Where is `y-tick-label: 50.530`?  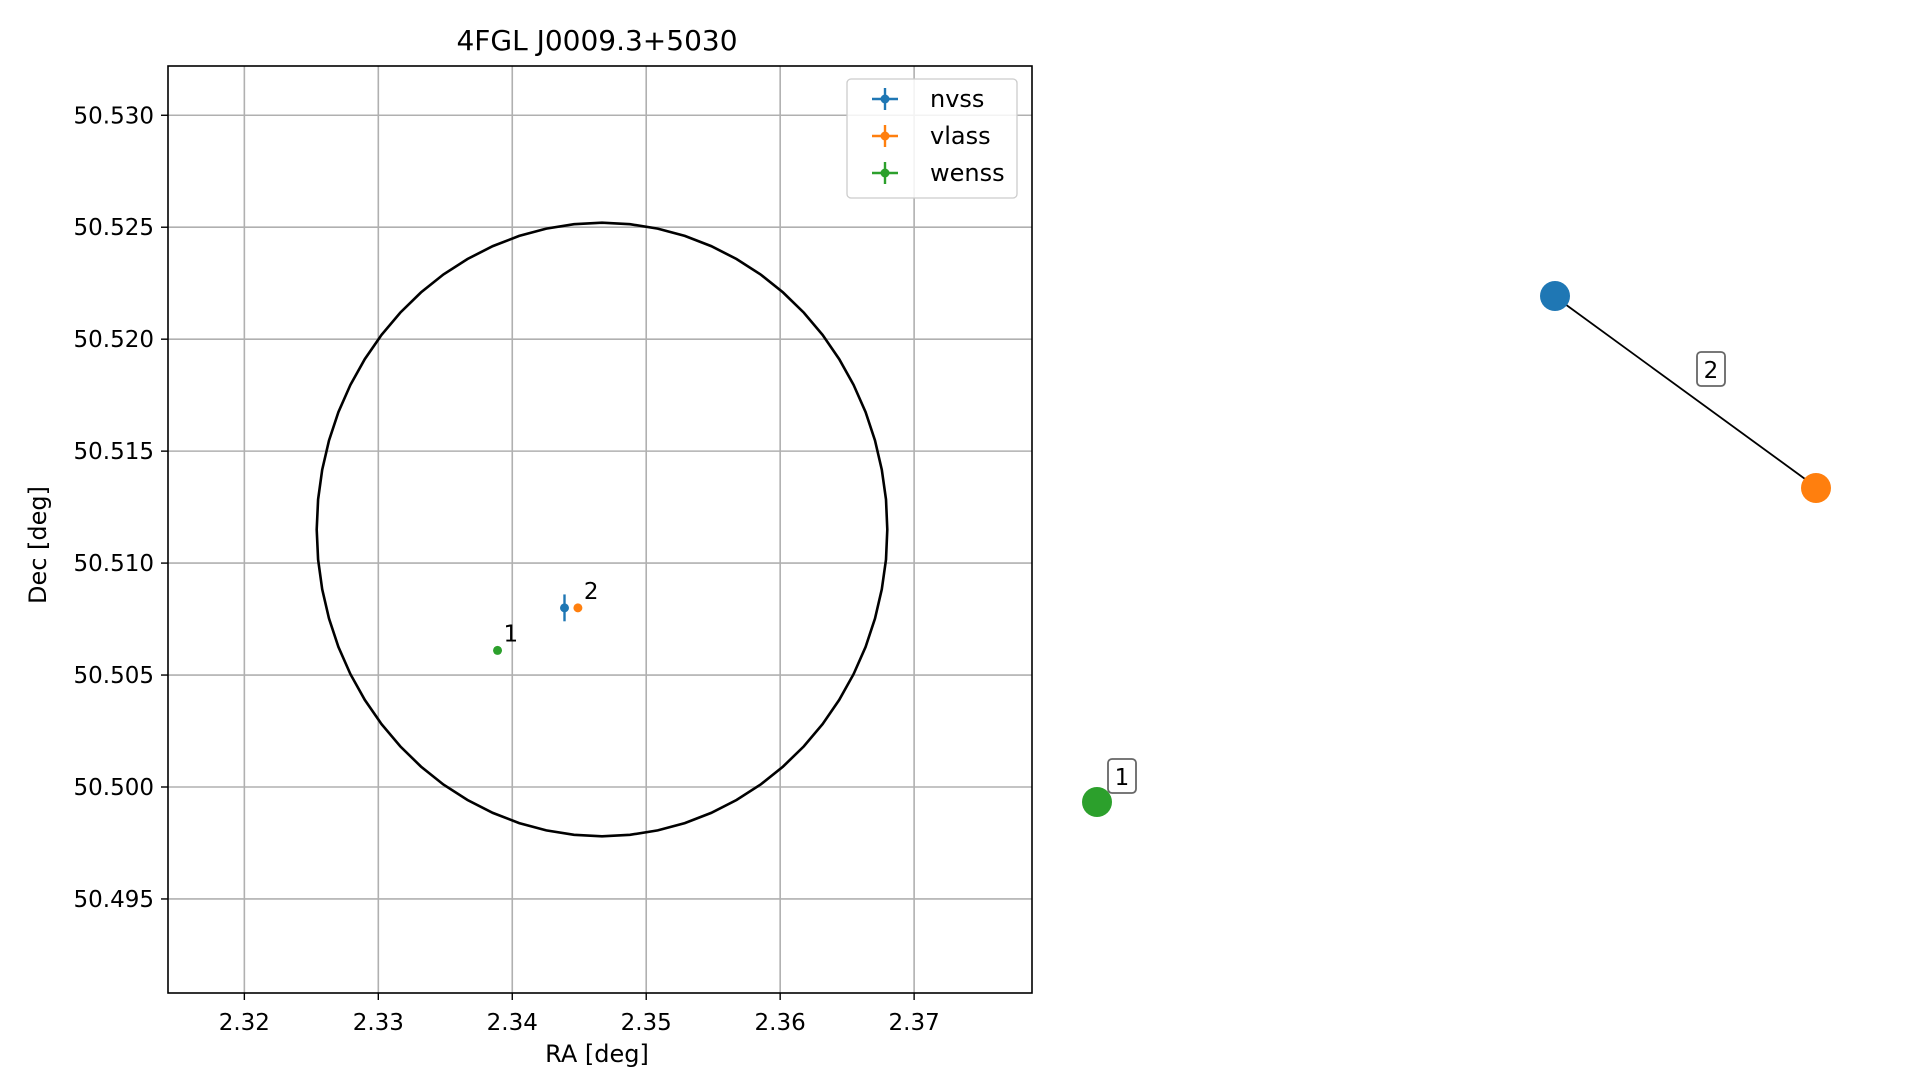
y-tick-label: 50.530 is located at coordinates (114, 116).